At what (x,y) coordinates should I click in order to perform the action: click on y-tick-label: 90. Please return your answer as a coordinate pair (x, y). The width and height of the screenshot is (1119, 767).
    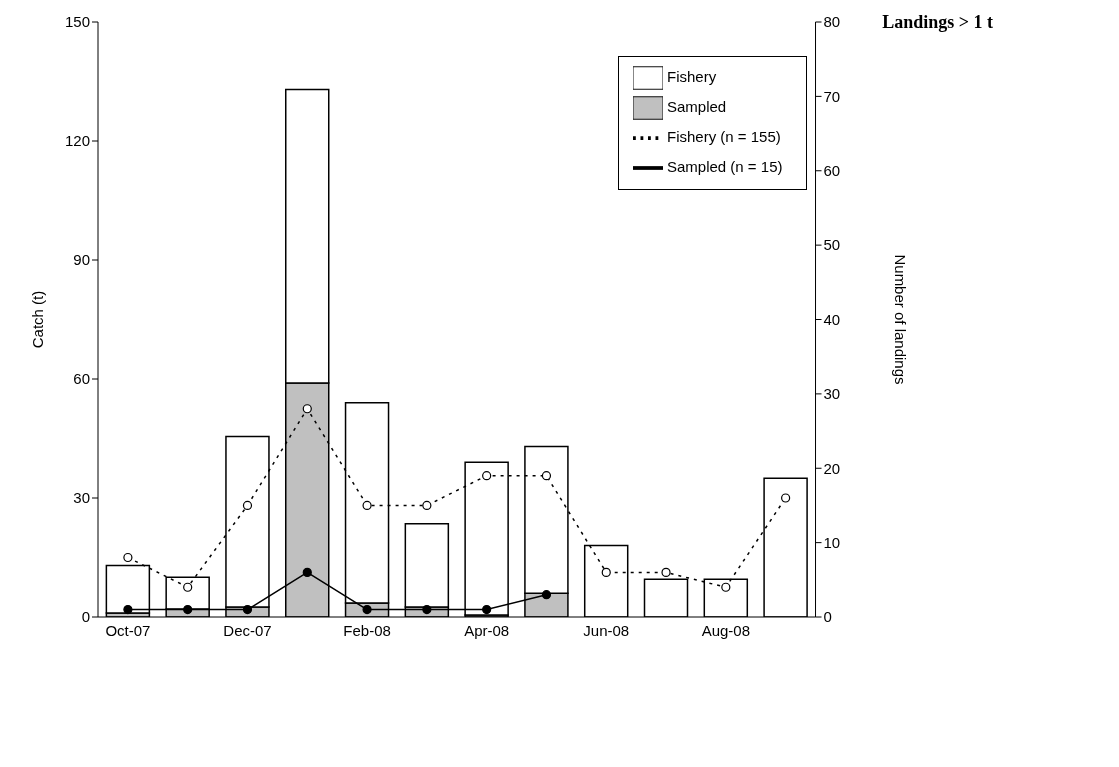
    Looking at the image, I should click on (81, 260).